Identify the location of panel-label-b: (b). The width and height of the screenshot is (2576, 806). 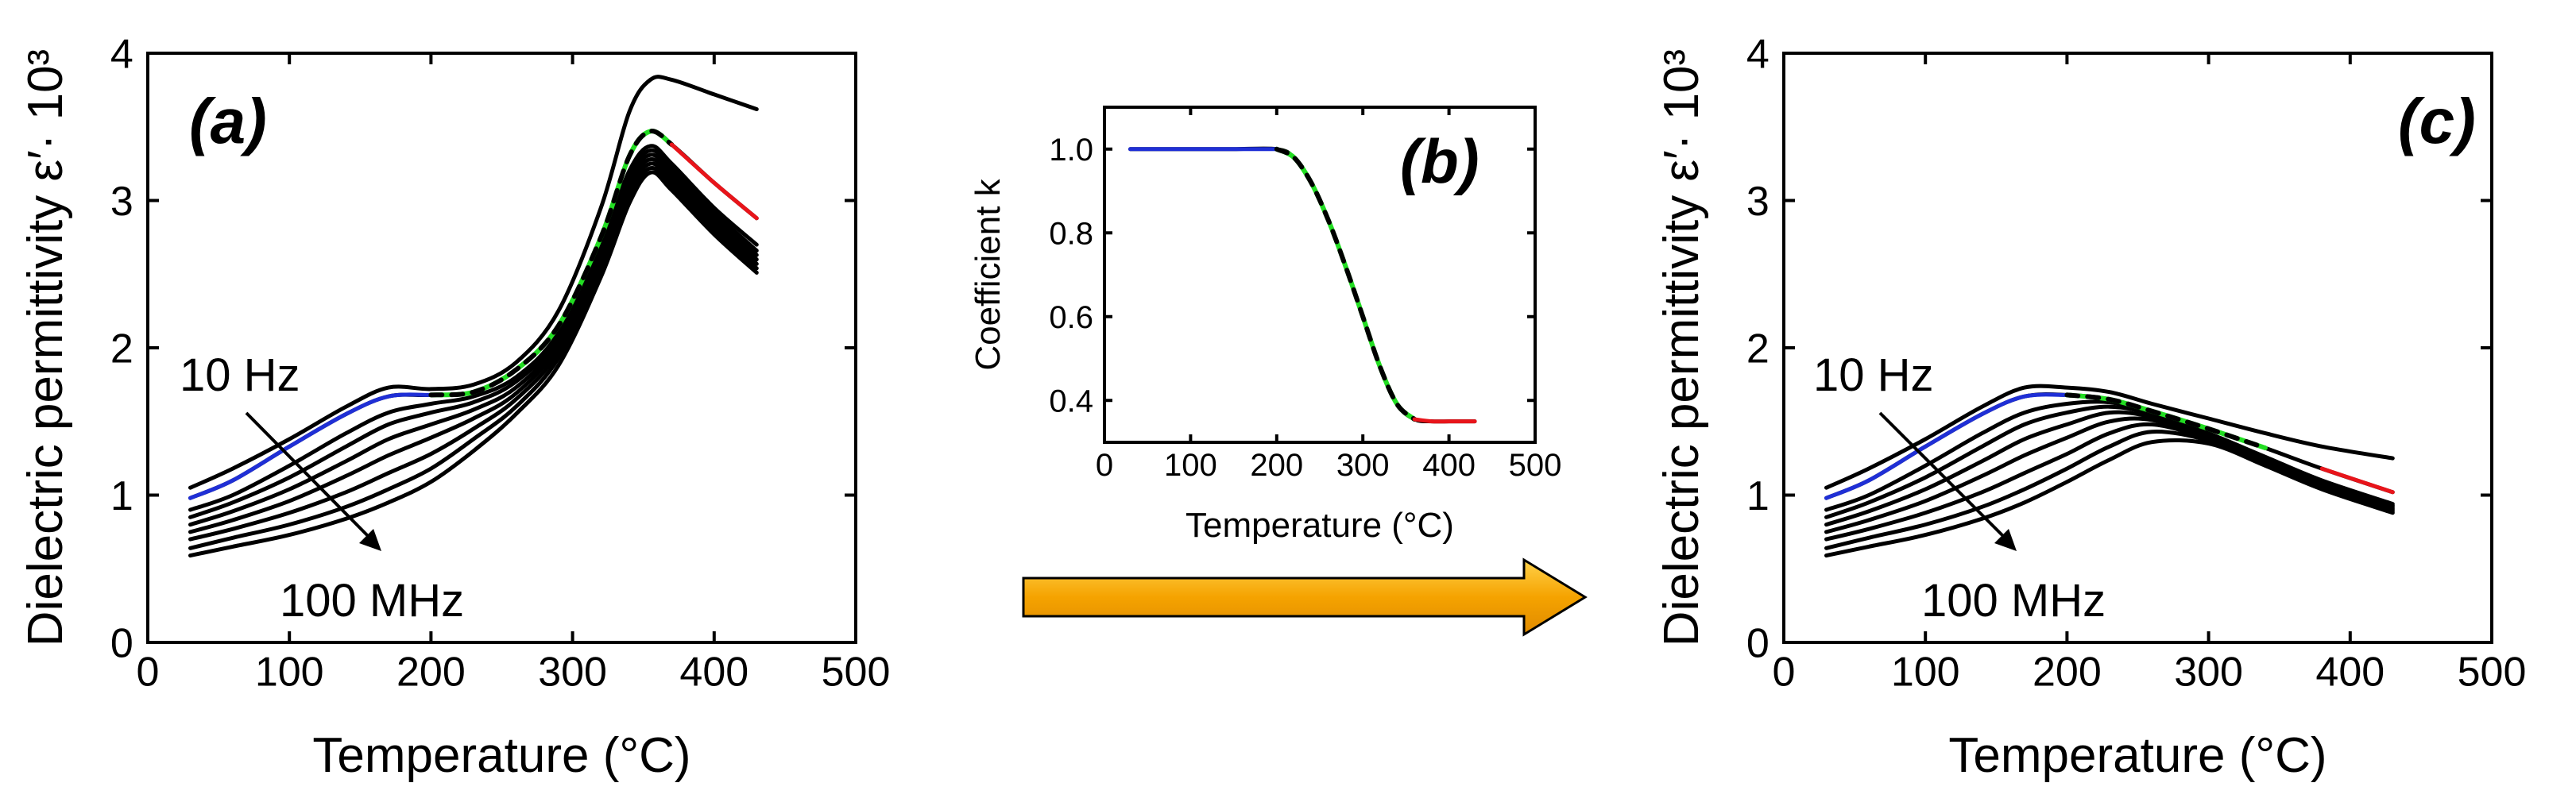
(1439, 161).